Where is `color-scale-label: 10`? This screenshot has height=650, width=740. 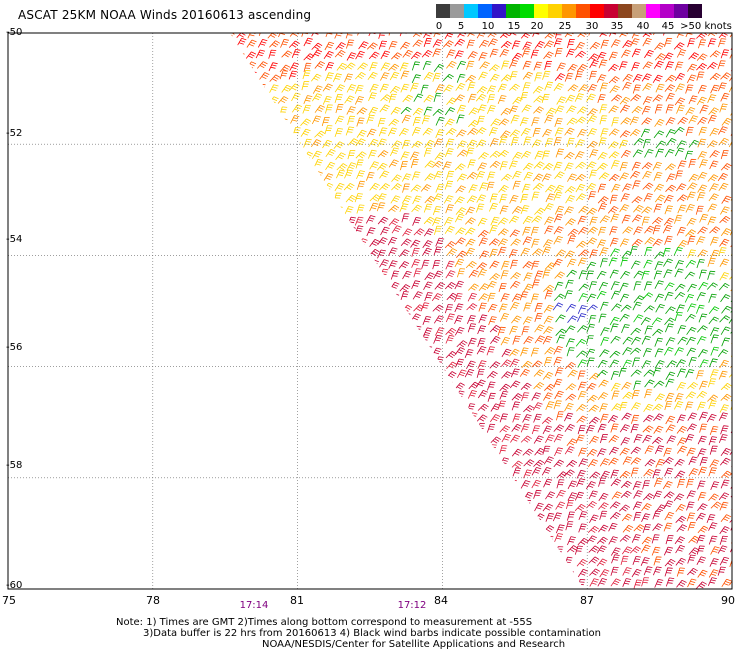
color-scale-label: 10 is located at coordinates (488, 26).